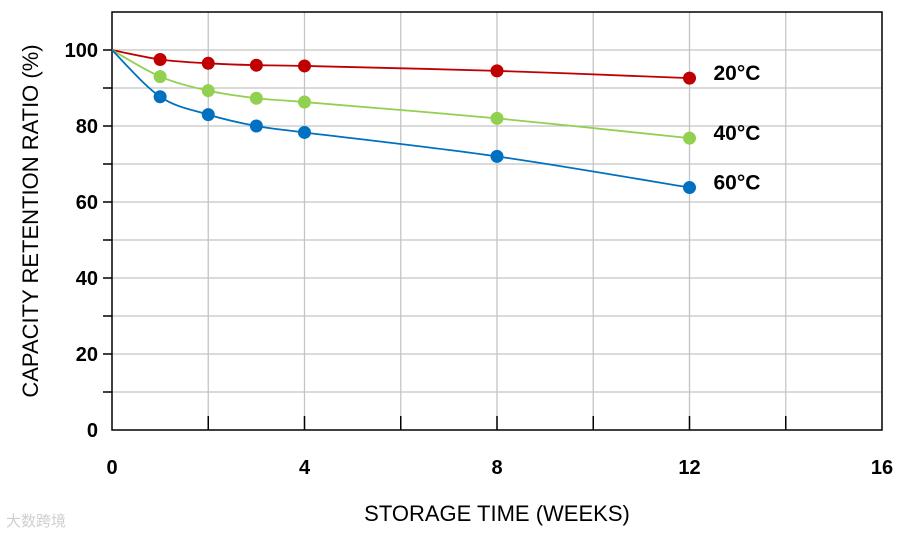  Describe the element at coordinates (111, 468) in the screenshot. I see `x-tick-label: 0` at that location.